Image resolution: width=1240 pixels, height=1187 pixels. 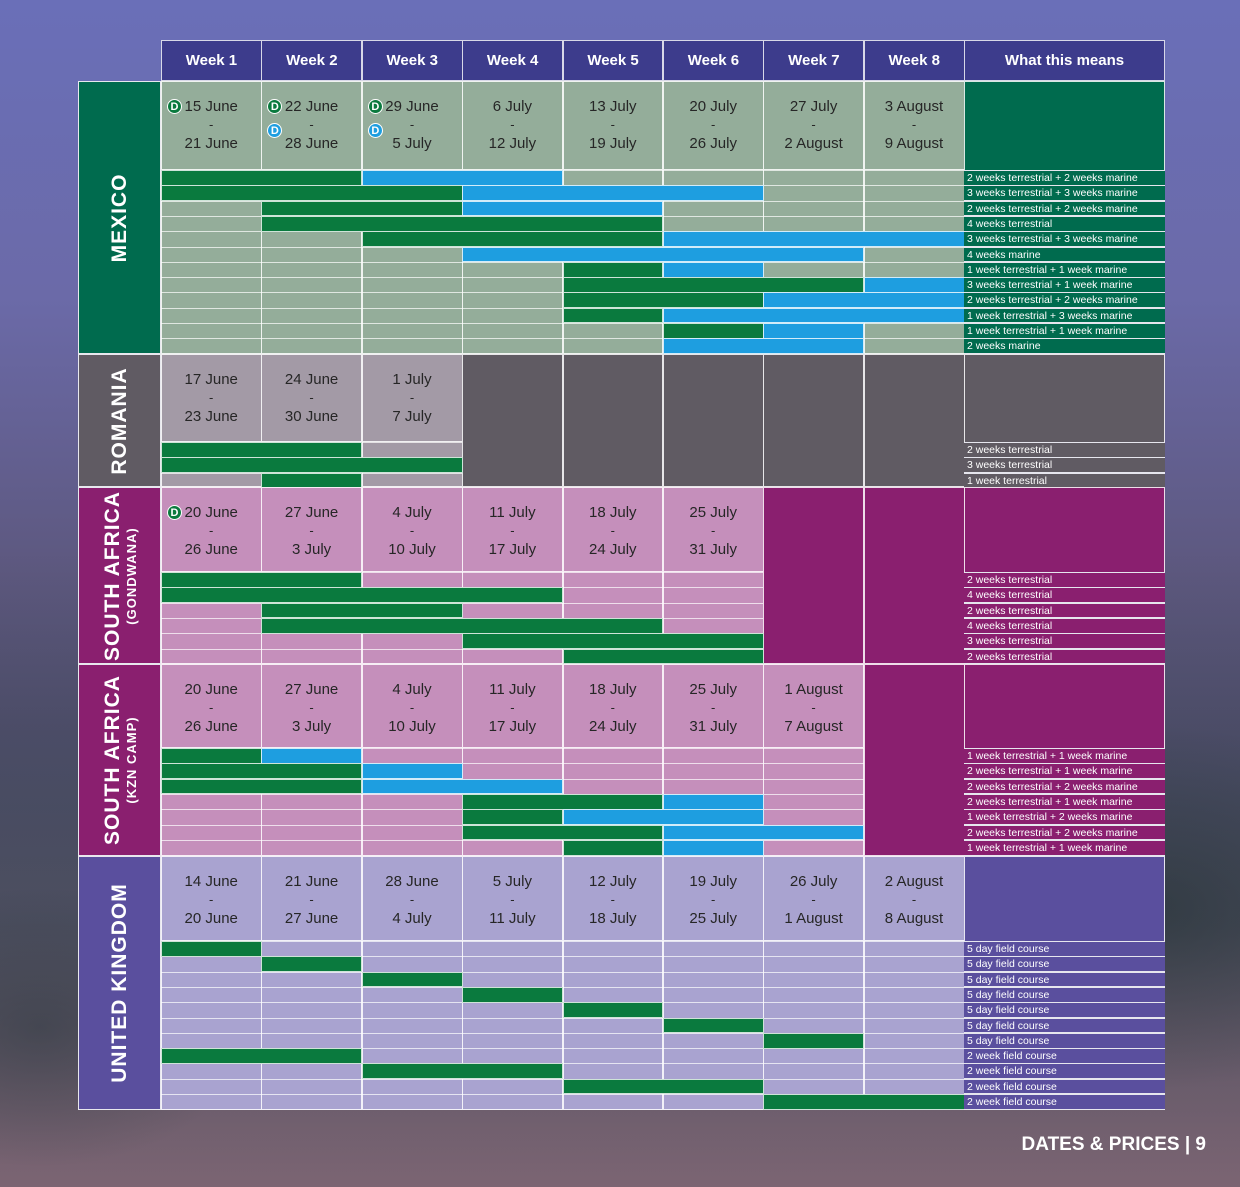 I want to click on country-name-uk: UNITED KINGDOM, so click(x=120, y=983).